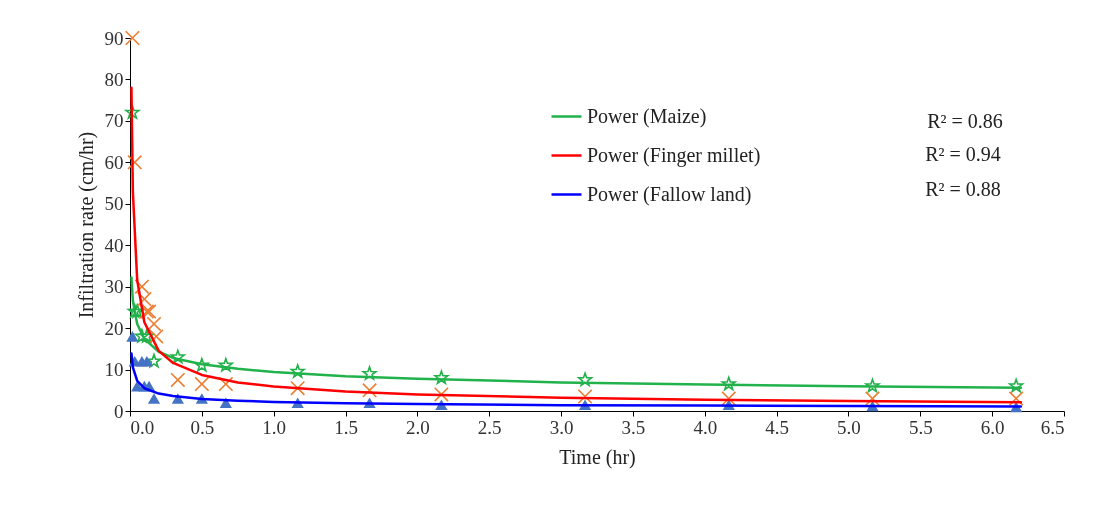 The height and width of the screenshot is (524, 1104). What do you see at coordinates (561, 427) in the screenshot?
I see `x-tick-label: 3.0` at bounding box center [561, 427].